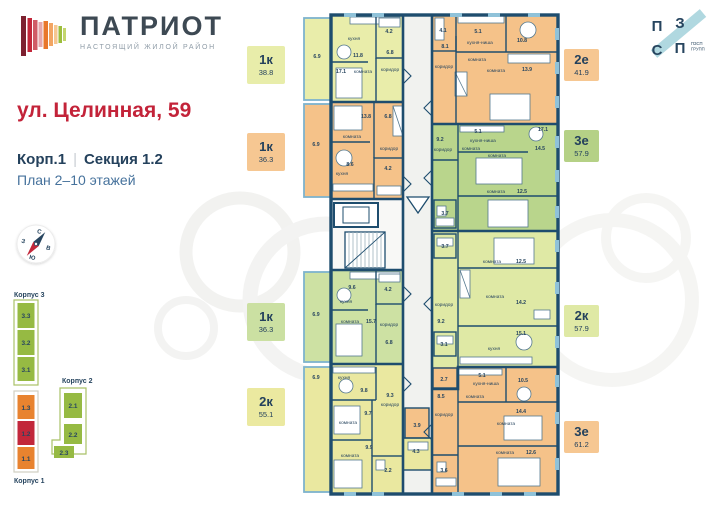  I want to click on unit-badge-left-4: 2к 55.1, so click(266, 407).